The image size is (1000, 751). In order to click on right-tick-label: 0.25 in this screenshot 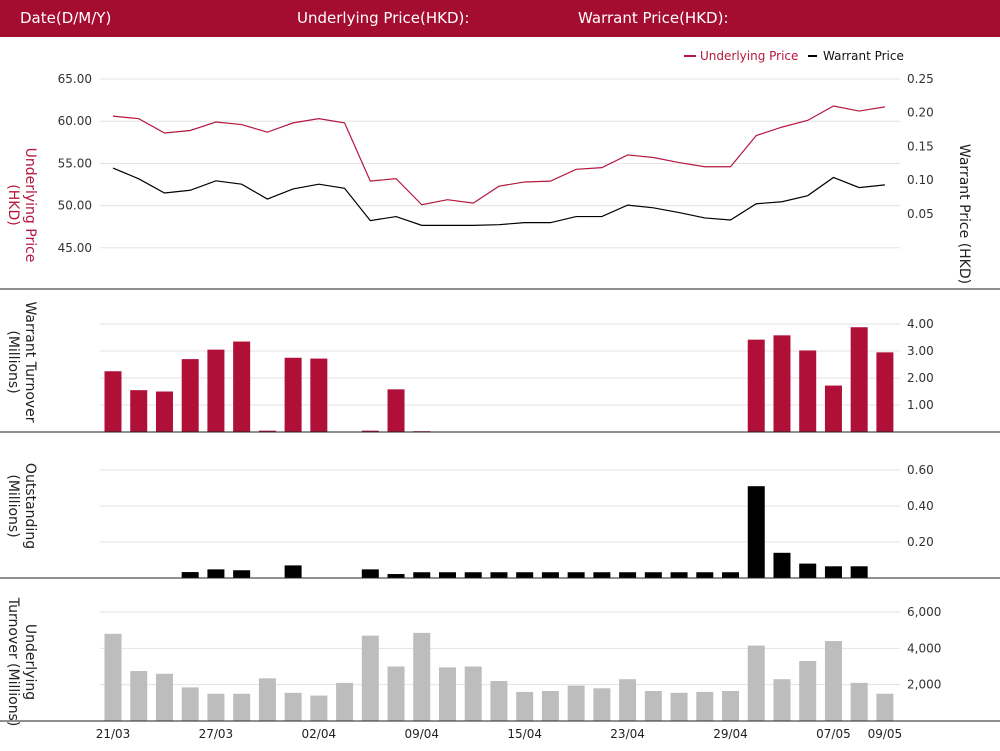, I will do `click(920, 79)`.